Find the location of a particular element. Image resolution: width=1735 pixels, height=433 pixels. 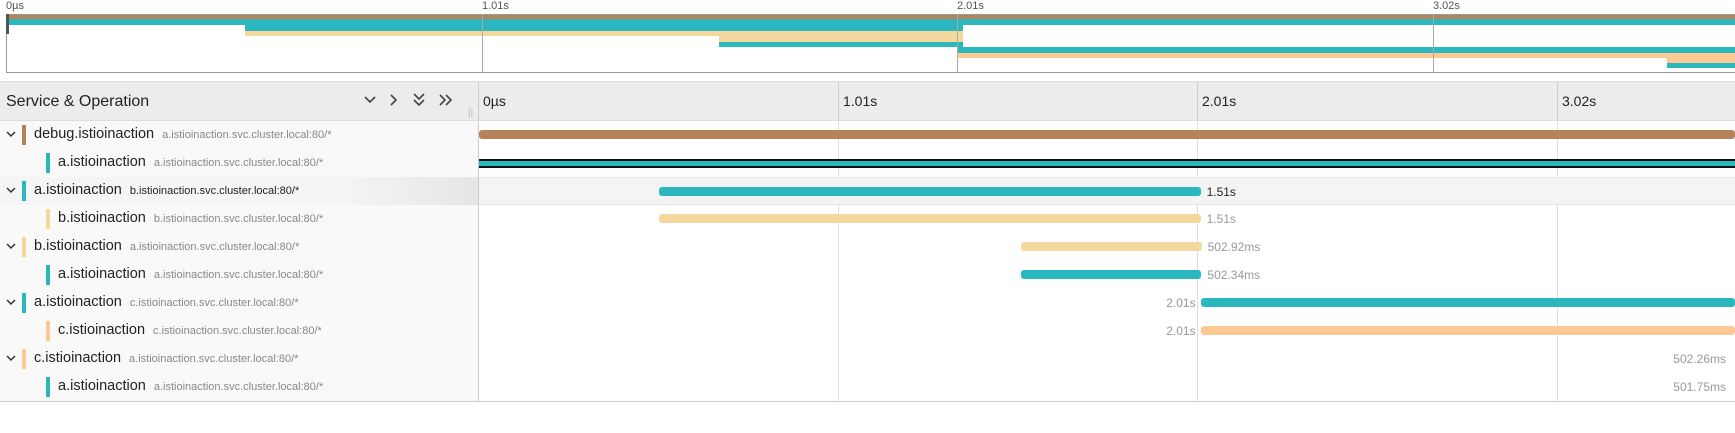

collapse-all-icon is located at coordinates (419, 100).